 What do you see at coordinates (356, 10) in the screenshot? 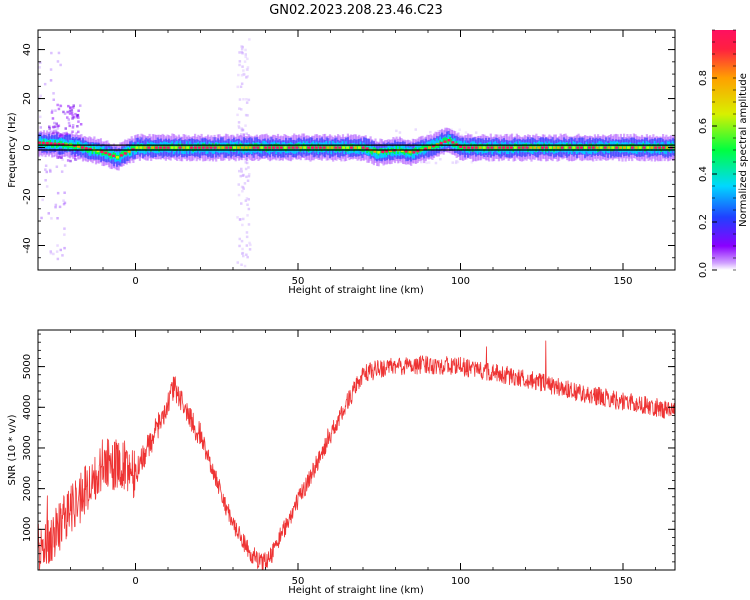
I see `chart-title: GN02.2023.208.23.46.C23` at bounding box center [356, 10].